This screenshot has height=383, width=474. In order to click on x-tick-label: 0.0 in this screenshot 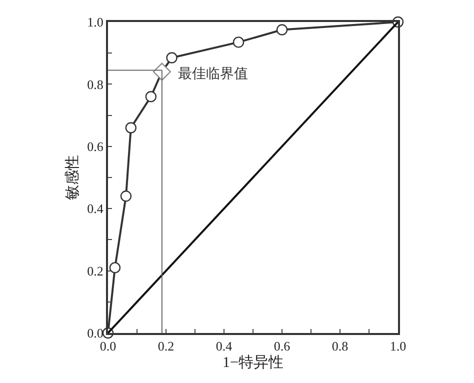, I will do `click(108, 346)`.